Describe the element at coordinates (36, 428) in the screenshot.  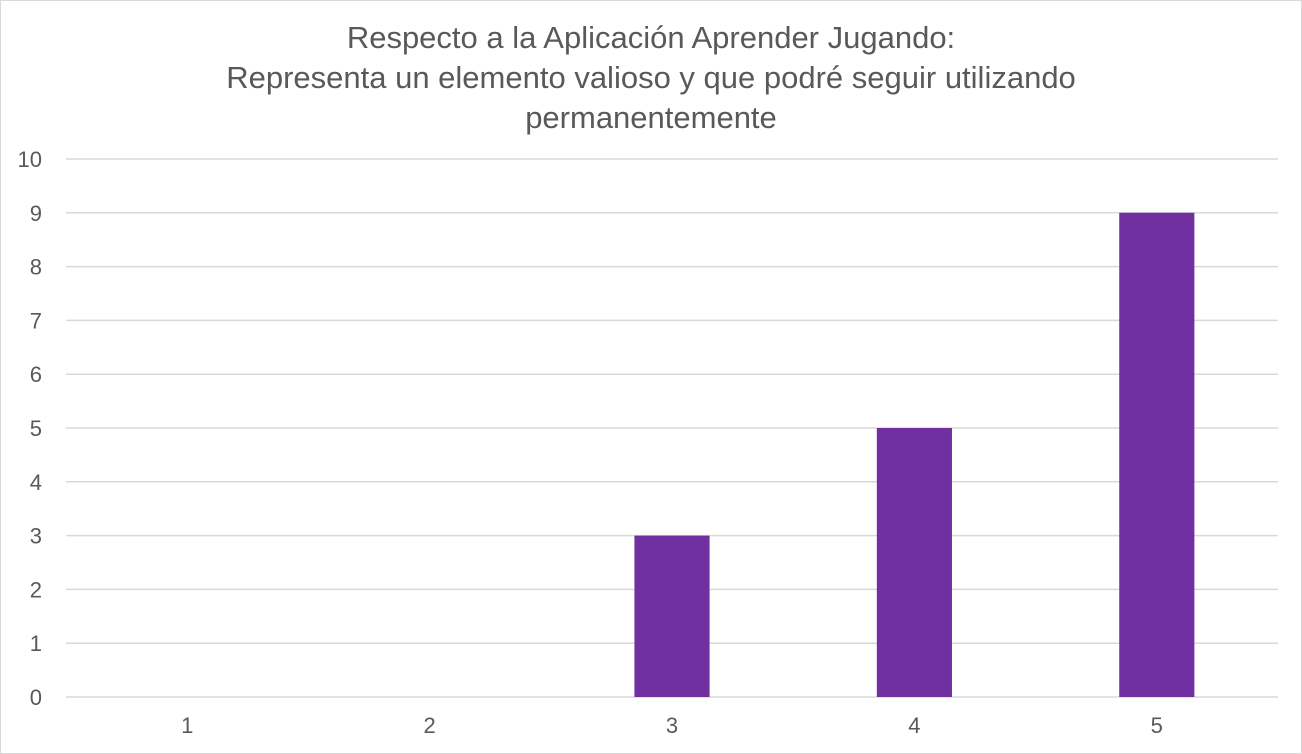
I see `y-tick-label: 5` at that location.